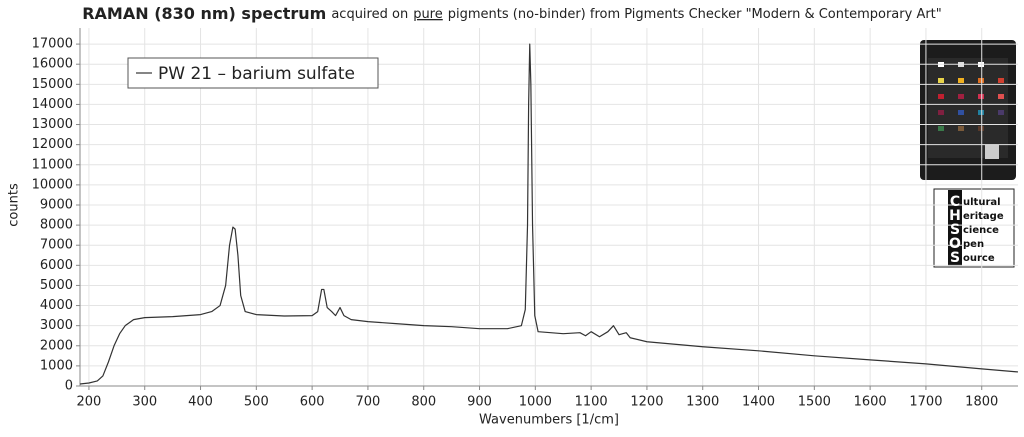  What do you see at coordinates (52, 184) in the screenshot?
I see `y-tick-label: 10000` at bounding box center [52, 184].